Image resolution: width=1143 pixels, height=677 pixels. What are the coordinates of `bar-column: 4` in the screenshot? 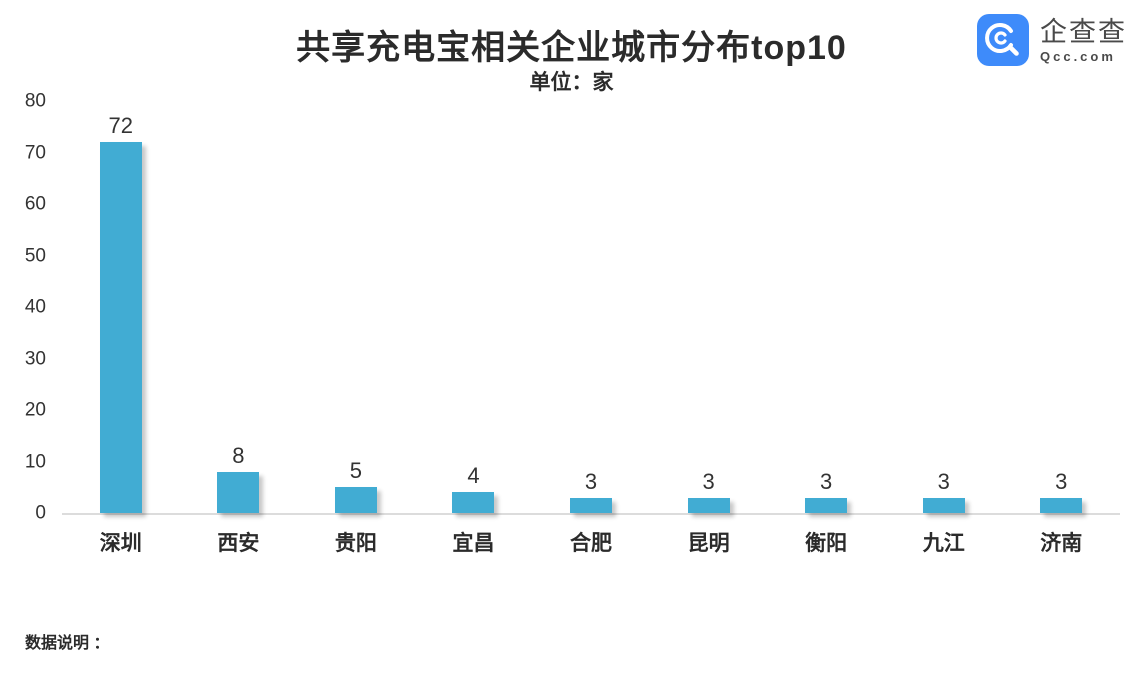 It's located at (474, 307).